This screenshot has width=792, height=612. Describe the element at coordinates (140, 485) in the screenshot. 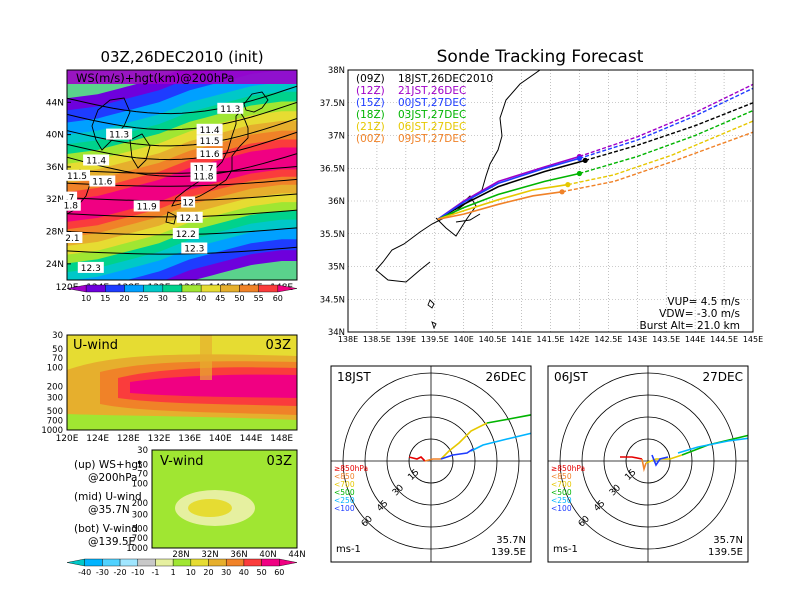

I see `v-wind-level-label: 100` at that location.